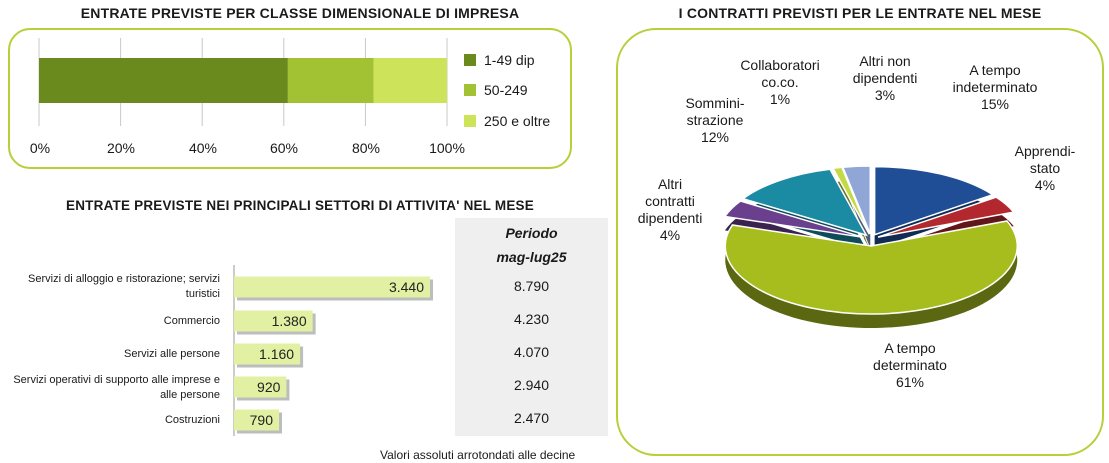  What do you see at coordinates (780, 82) in the screenshot?
I see `pie-label-collaboratori: Collaboratori co.co. 1%` at bounding box center [780, 82].